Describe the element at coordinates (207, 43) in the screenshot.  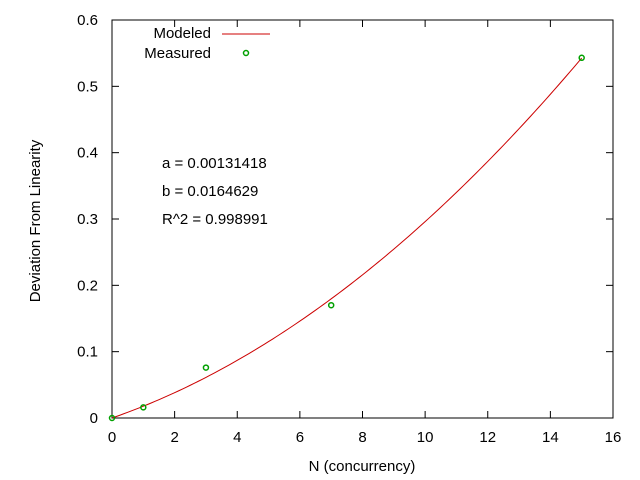
I see `legend: Modeled Measured` at that location.